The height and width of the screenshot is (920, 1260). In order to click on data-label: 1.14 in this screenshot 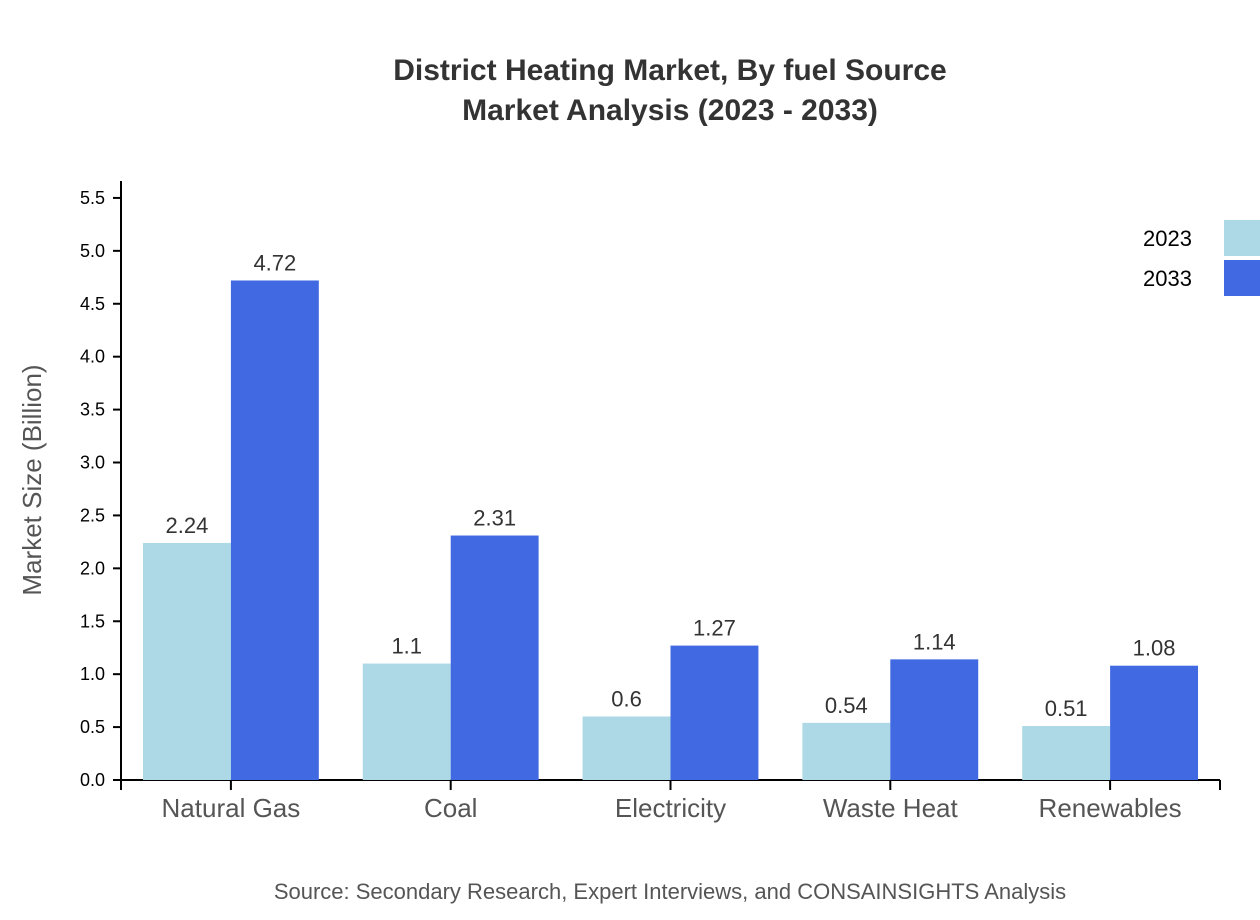, I will do `click(934, 641)`.